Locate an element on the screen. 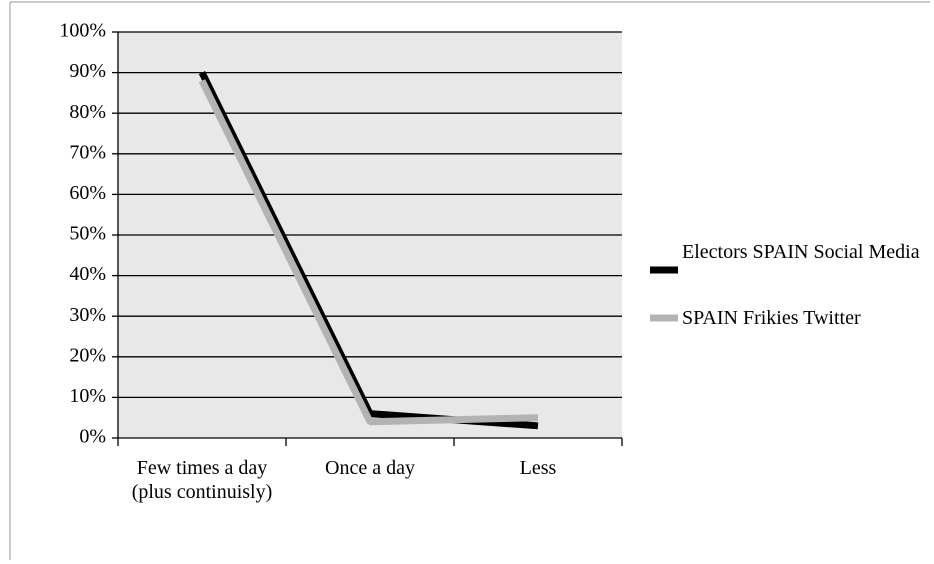 This screenshot has width=934, height=564. legend-label: SPAIN Frikies Twitter is located at coordinates (771, 318).